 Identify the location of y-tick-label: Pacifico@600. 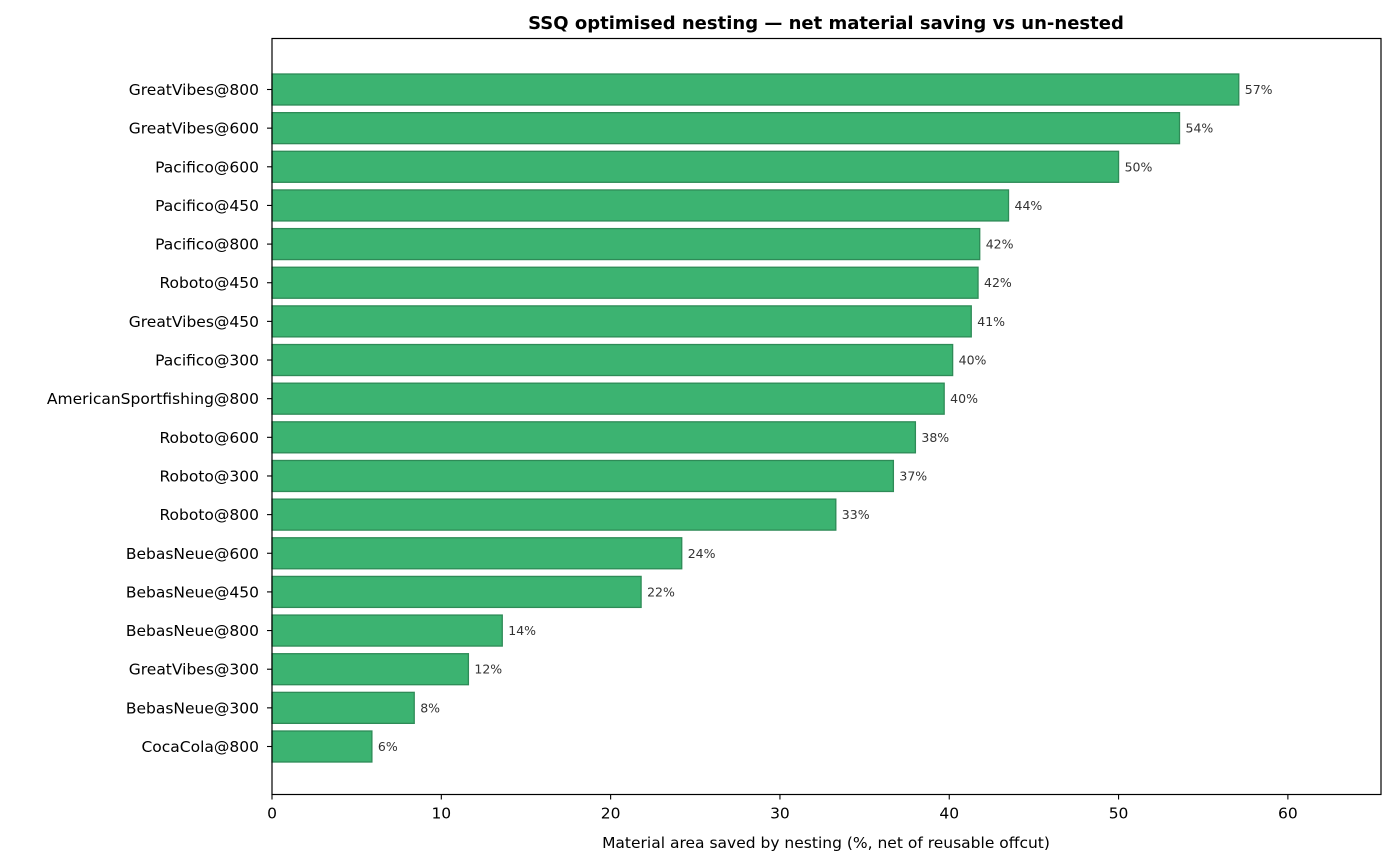
(207, 167).